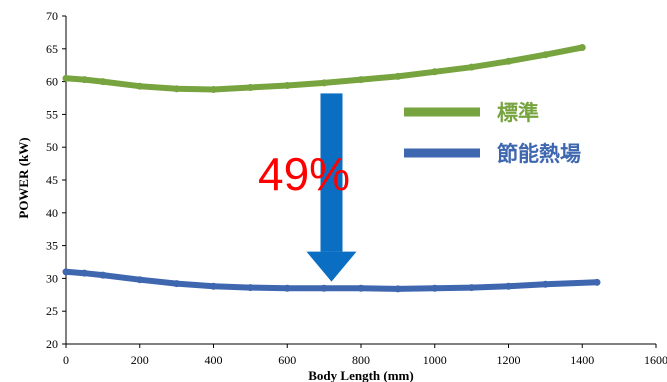  Describe the element at coordinates (435, 360) in the screenshot. I see `x-tick-label: 1000` at that location.